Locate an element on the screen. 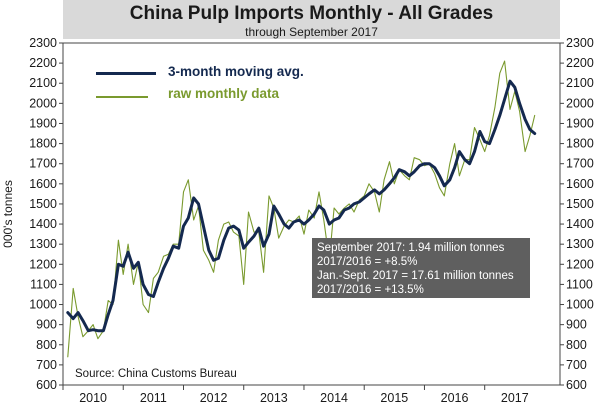 This screenshot has height=410, width=603. chart-title: China Pulp Imports Monthly - All Grades is located at coordinates (311, 13).